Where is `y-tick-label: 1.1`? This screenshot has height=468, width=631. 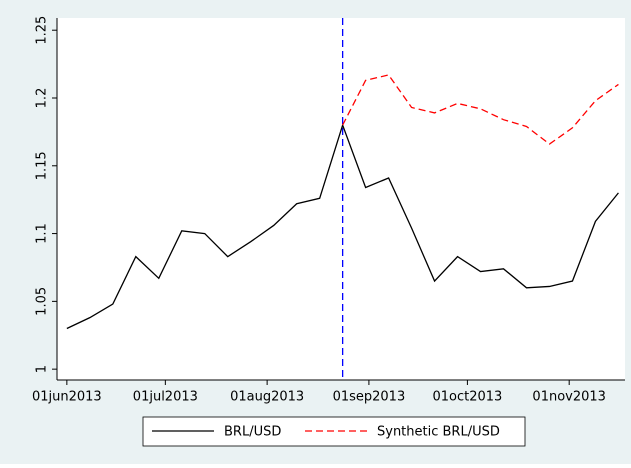
y-tick-label: 1.1 is located at coordinates (42, 233).